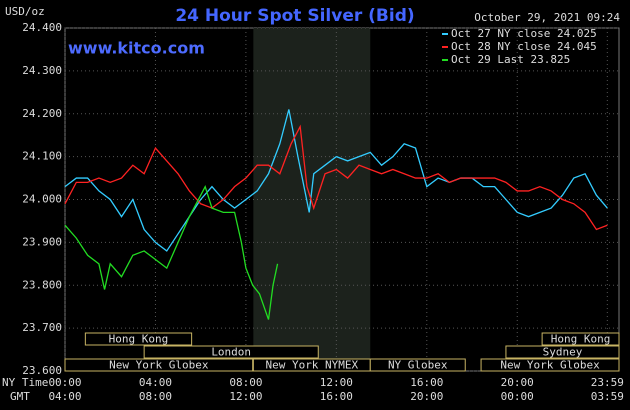  I want to click on x2-tick-label: 03:59, so click(607, 396).